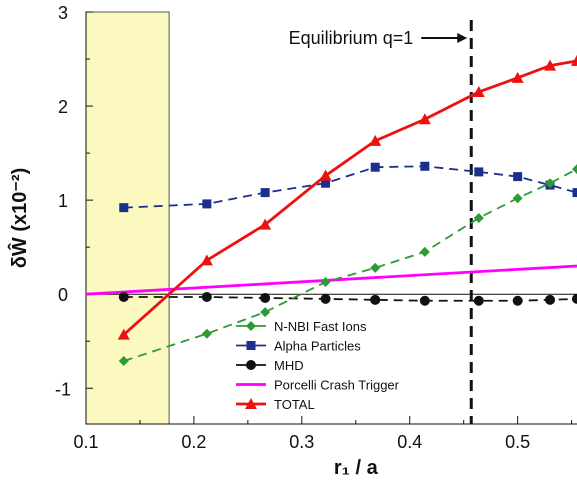 The height and width of the screenshot is (488, 577). I want to click on y-tick-label: 3, so click(63, 13).